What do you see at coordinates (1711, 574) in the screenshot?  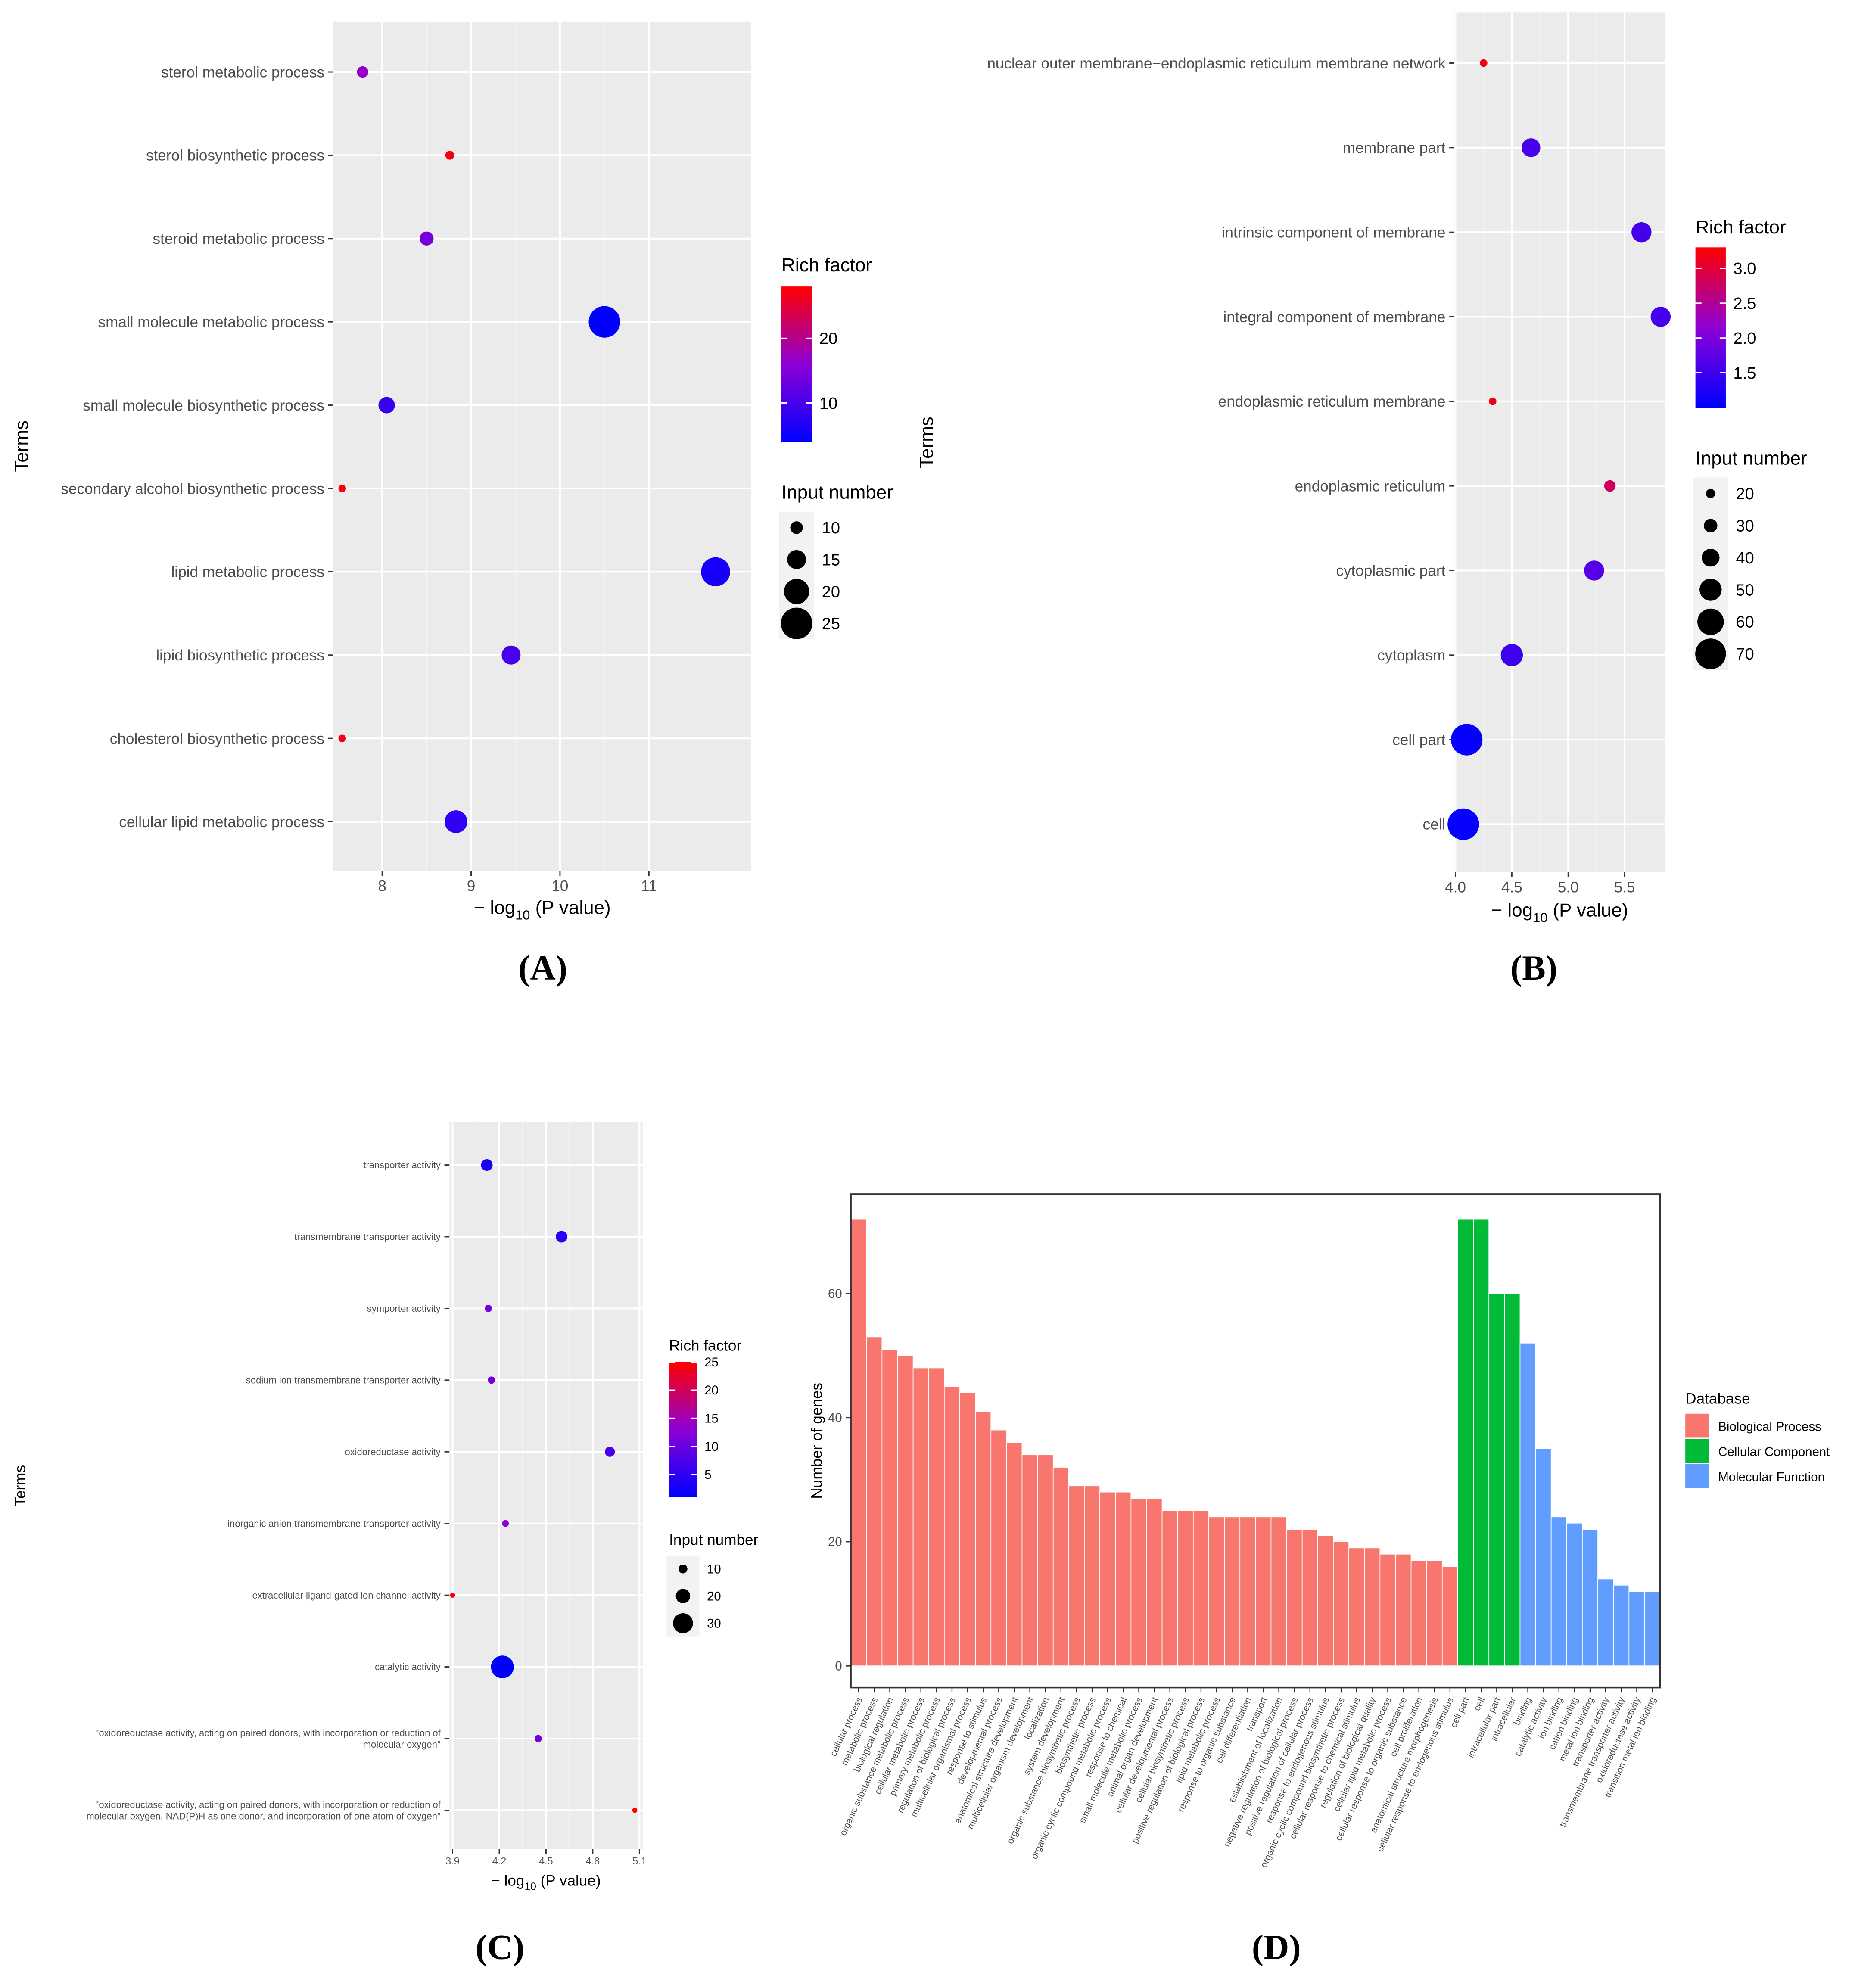 I see `size-legend-key-background` at bounding box center [1711, 574].